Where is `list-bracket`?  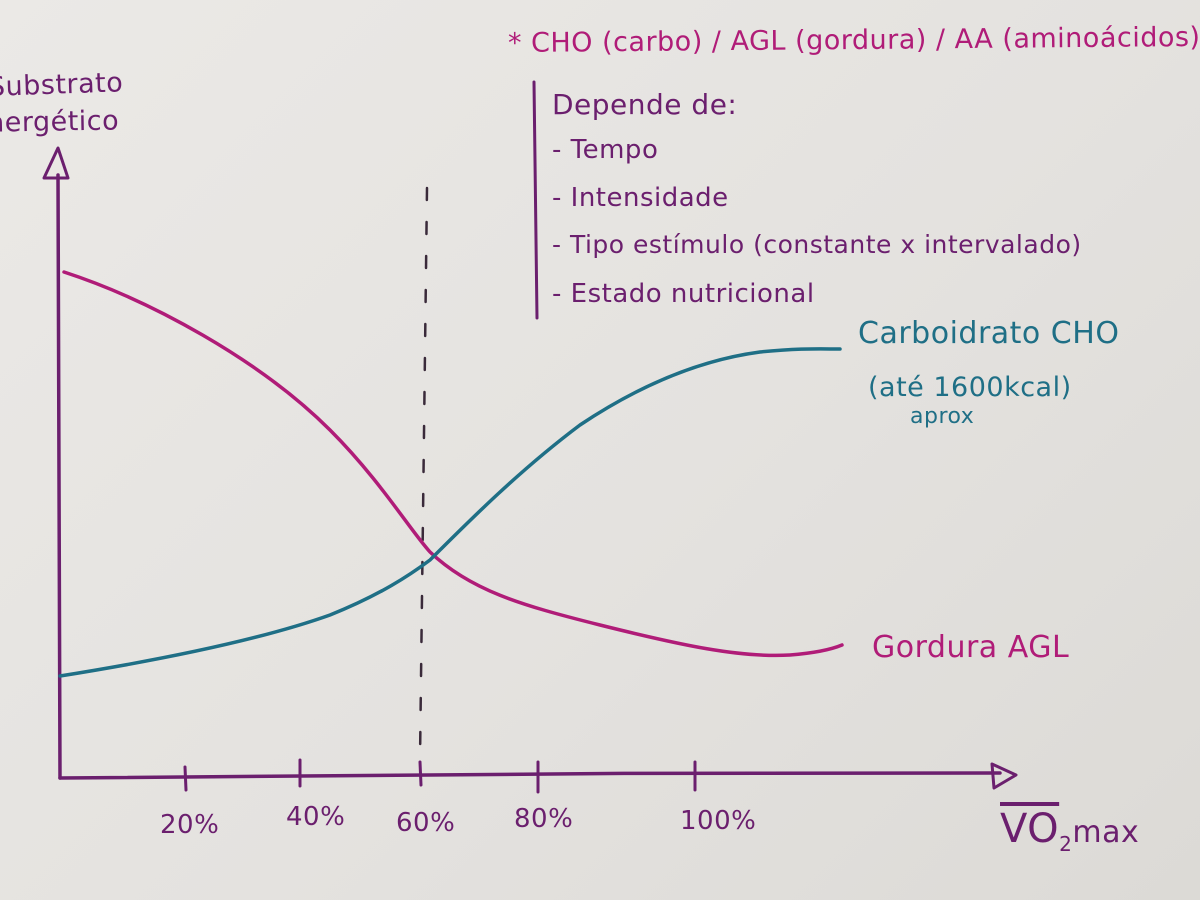 list-bracket is located at coordinates (535, 200).